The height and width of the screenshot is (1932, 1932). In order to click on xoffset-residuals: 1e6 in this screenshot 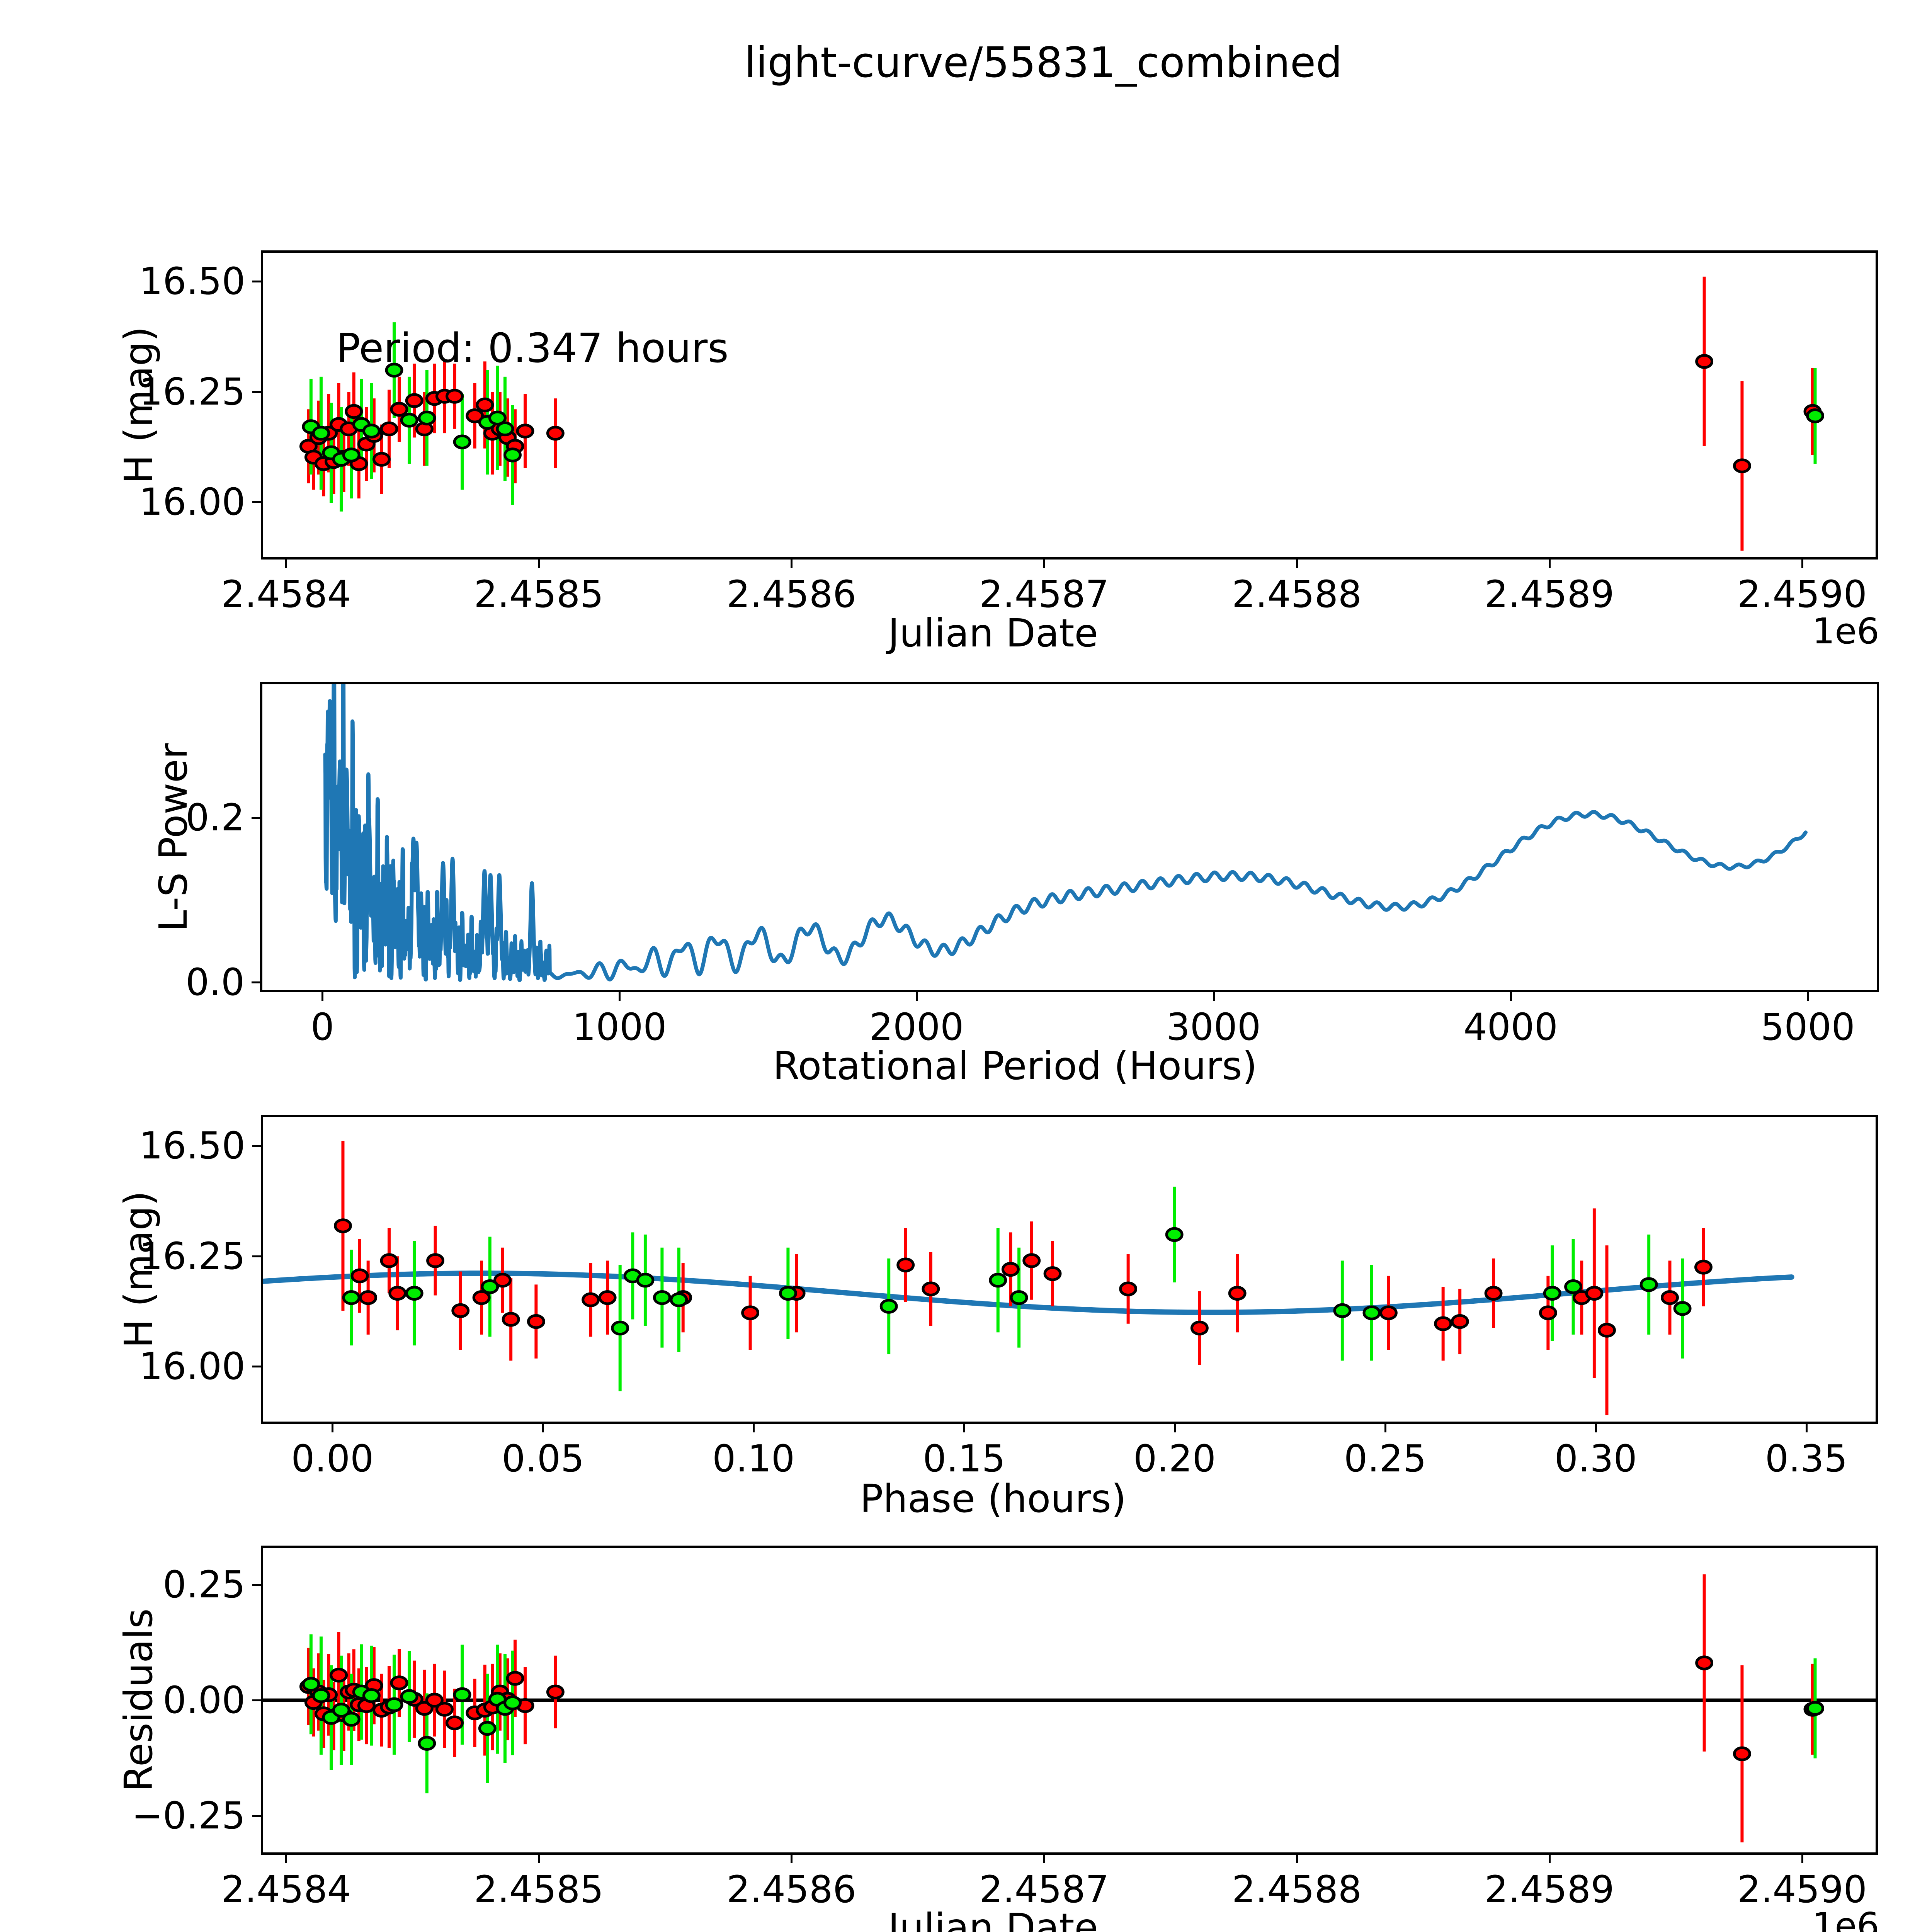, I will do `click(1845, 1919)`.